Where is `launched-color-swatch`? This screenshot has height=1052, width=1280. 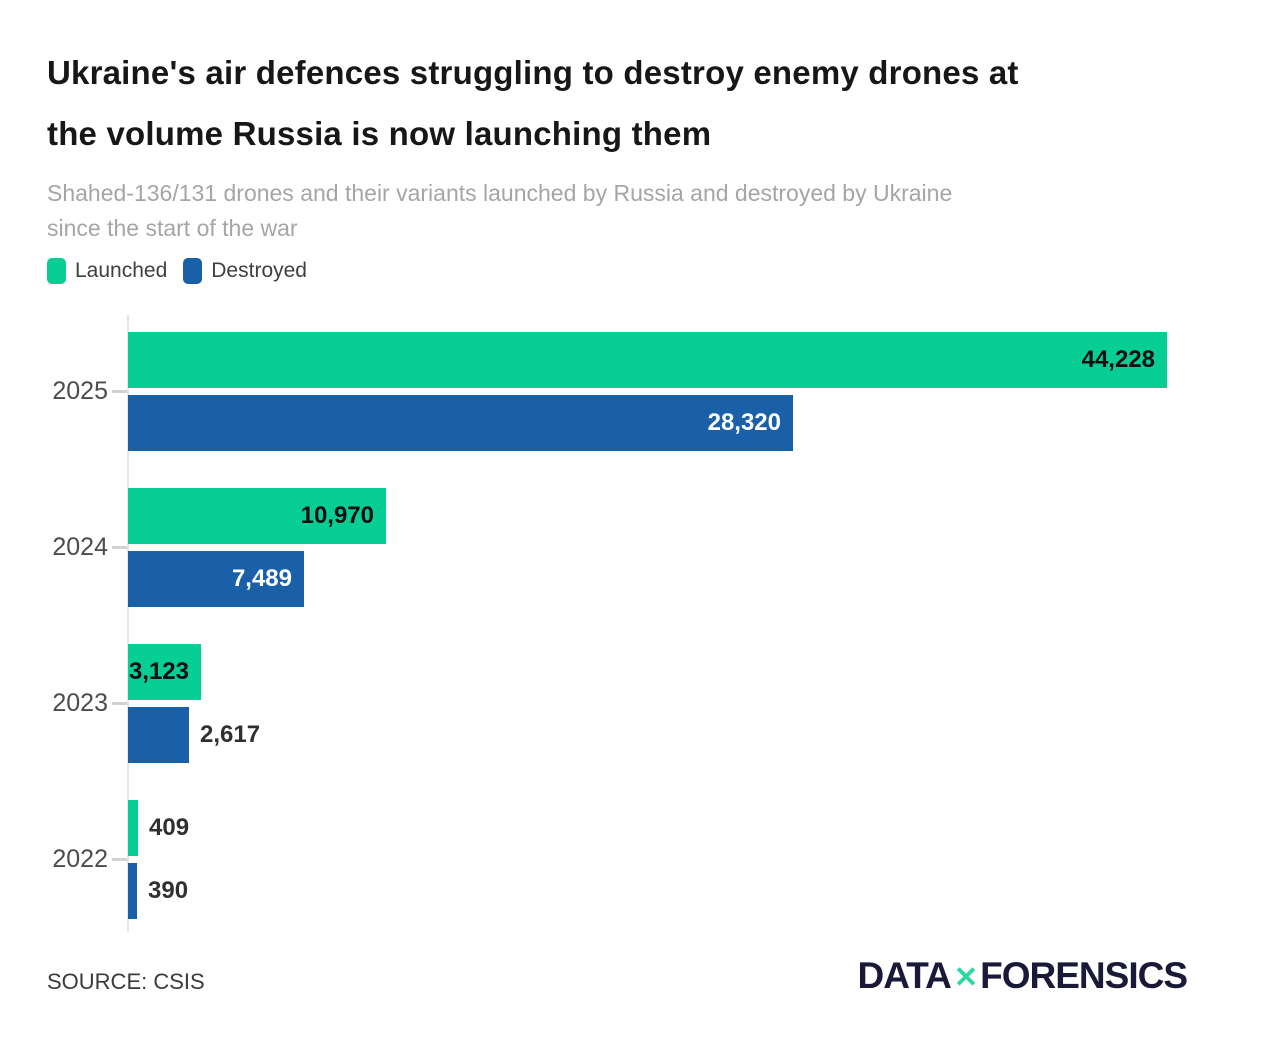
launched-color-swatch is located at coordinates (56, 271).